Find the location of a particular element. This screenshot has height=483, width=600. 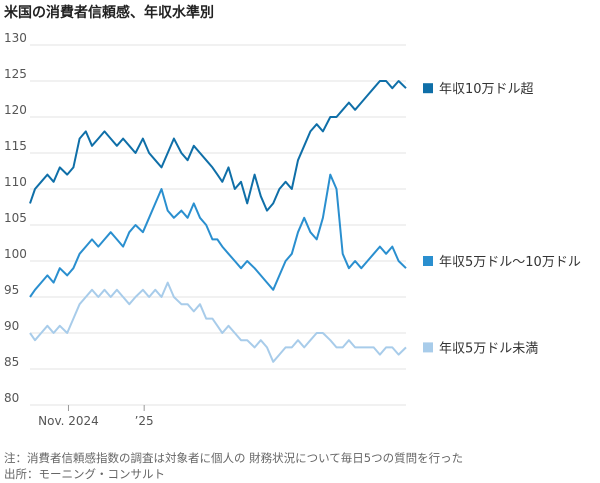

y-tick-label: 85 is located at coordinates (11, 362).